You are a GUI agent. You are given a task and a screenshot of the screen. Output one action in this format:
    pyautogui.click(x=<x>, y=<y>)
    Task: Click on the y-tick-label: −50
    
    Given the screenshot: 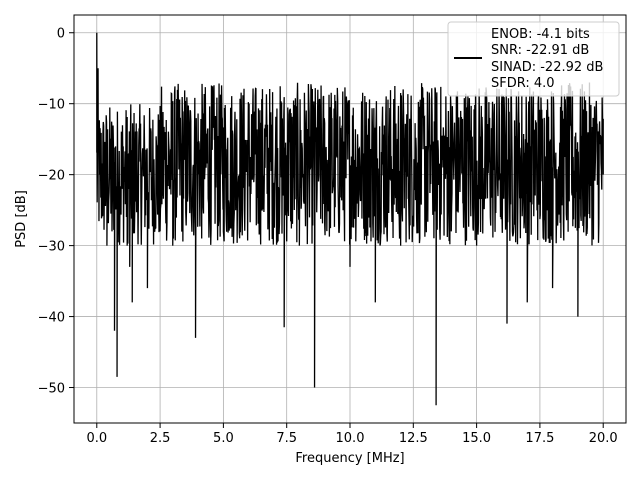 What is the action you would take?
    pyautogui.click(x=51, y=389)
    